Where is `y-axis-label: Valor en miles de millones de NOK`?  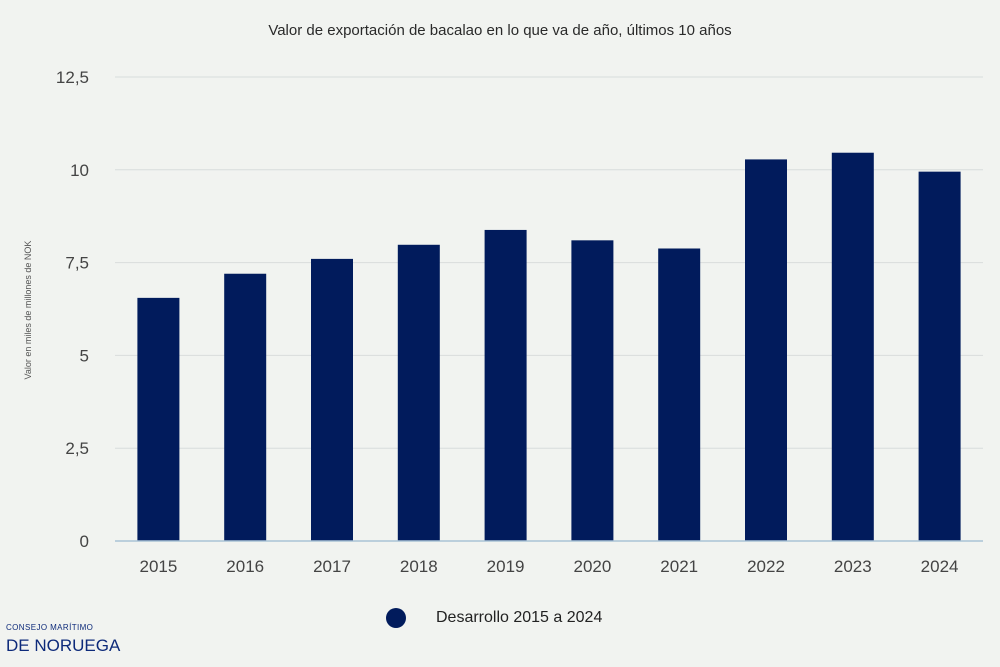
y-axis-label: Valor en miles de millones de NOK is located at coordinates (28, 310).